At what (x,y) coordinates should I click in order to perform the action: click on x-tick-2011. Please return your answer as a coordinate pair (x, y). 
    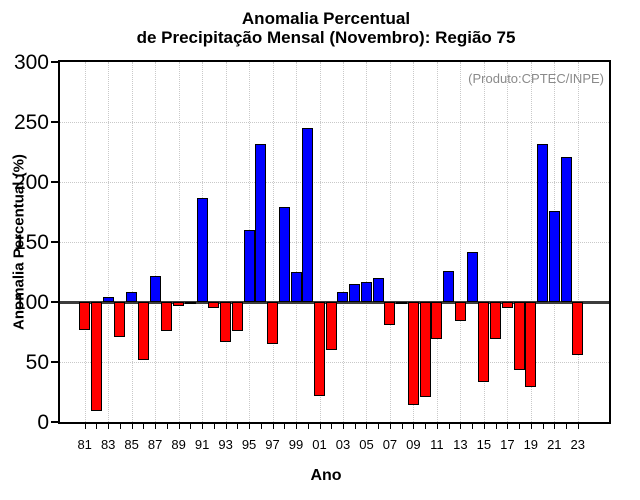
    Looking at the image, I should click on (437, 426).